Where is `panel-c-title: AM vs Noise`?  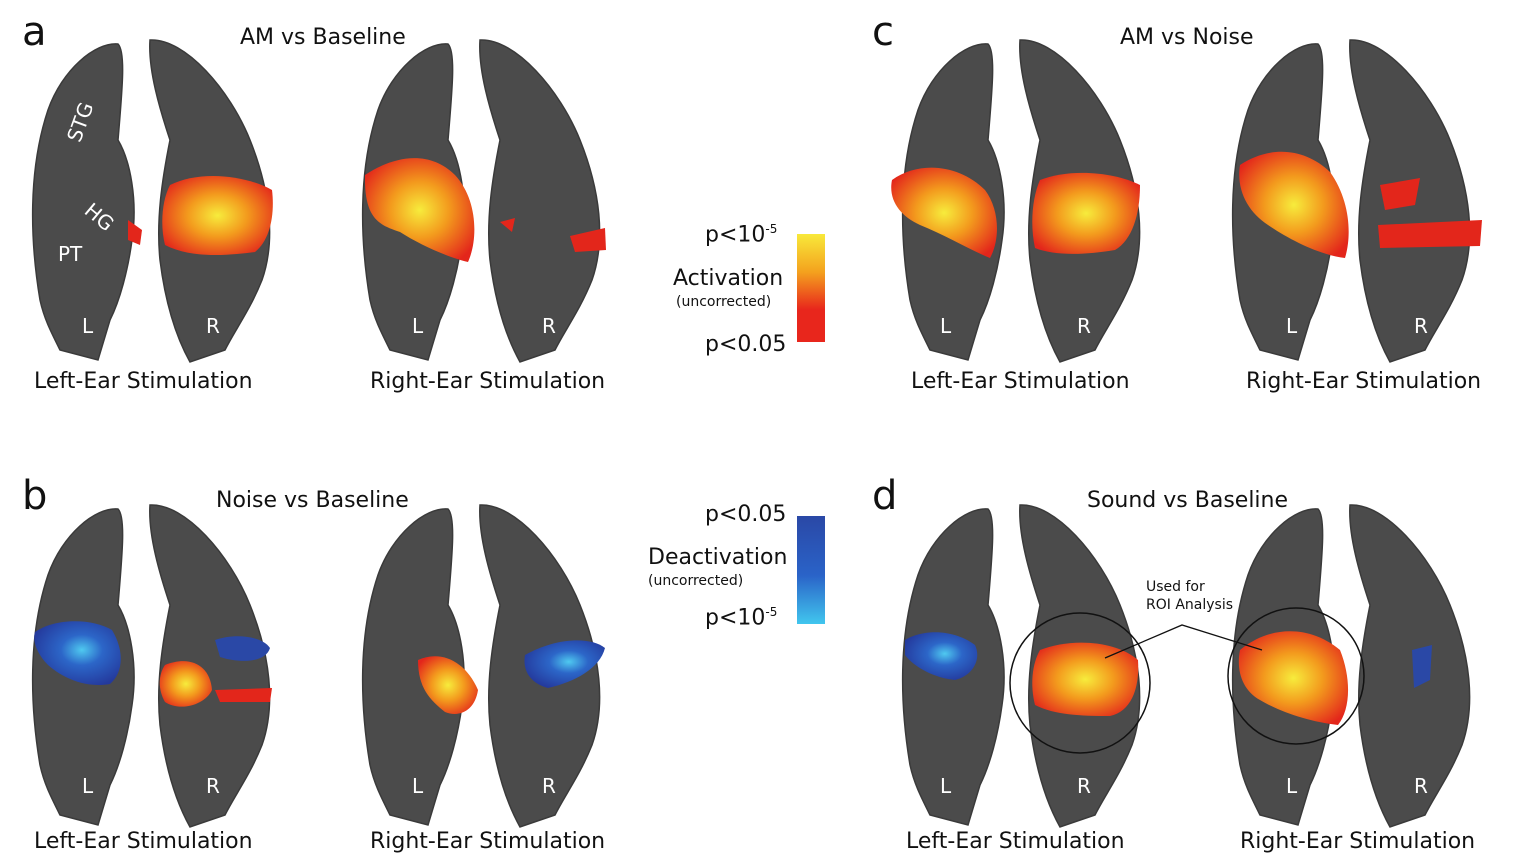 panel-c-title: AM vs Noise is located at coordinates (1187, 37).